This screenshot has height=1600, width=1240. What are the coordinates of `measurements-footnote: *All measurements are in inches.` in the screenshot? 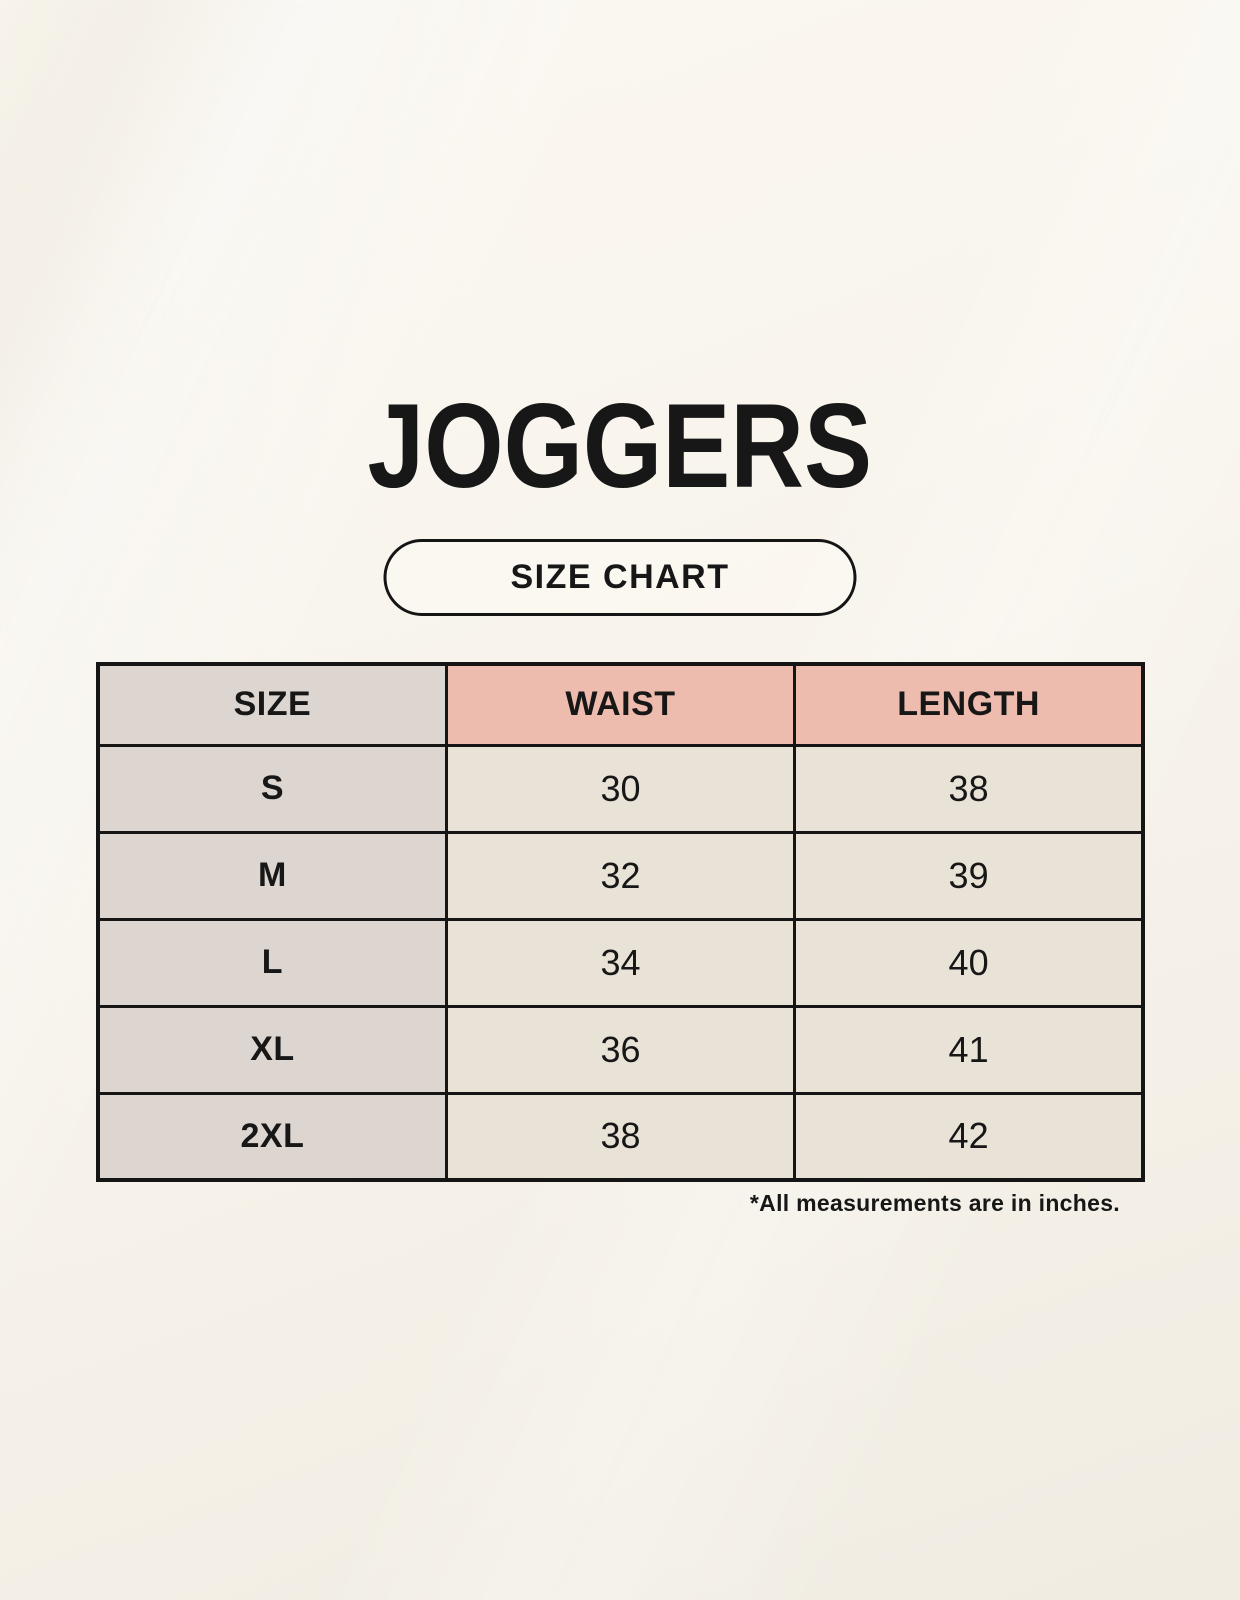 It's located at (934, 1203).